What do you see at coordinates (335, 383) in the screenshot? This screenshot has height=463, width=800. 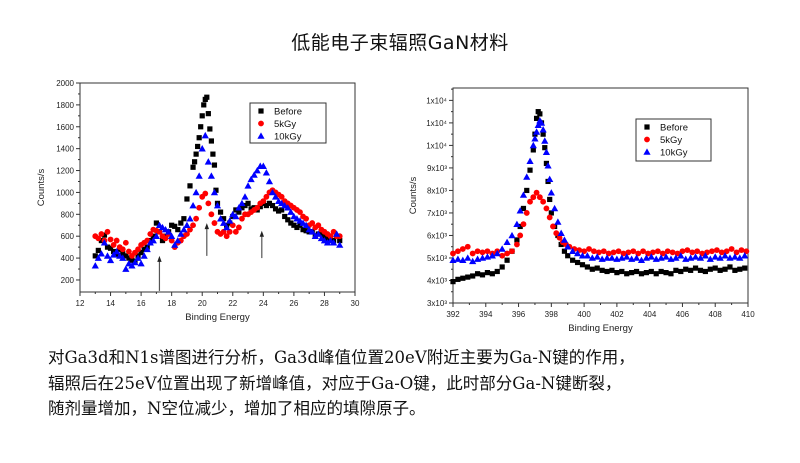 I see `analysis-line-2: 辐照后在25eV位置出现了新增峰值，对应于Ga-O键，此时部分Ga-N键断裂，` at bounding box center [335, 383].